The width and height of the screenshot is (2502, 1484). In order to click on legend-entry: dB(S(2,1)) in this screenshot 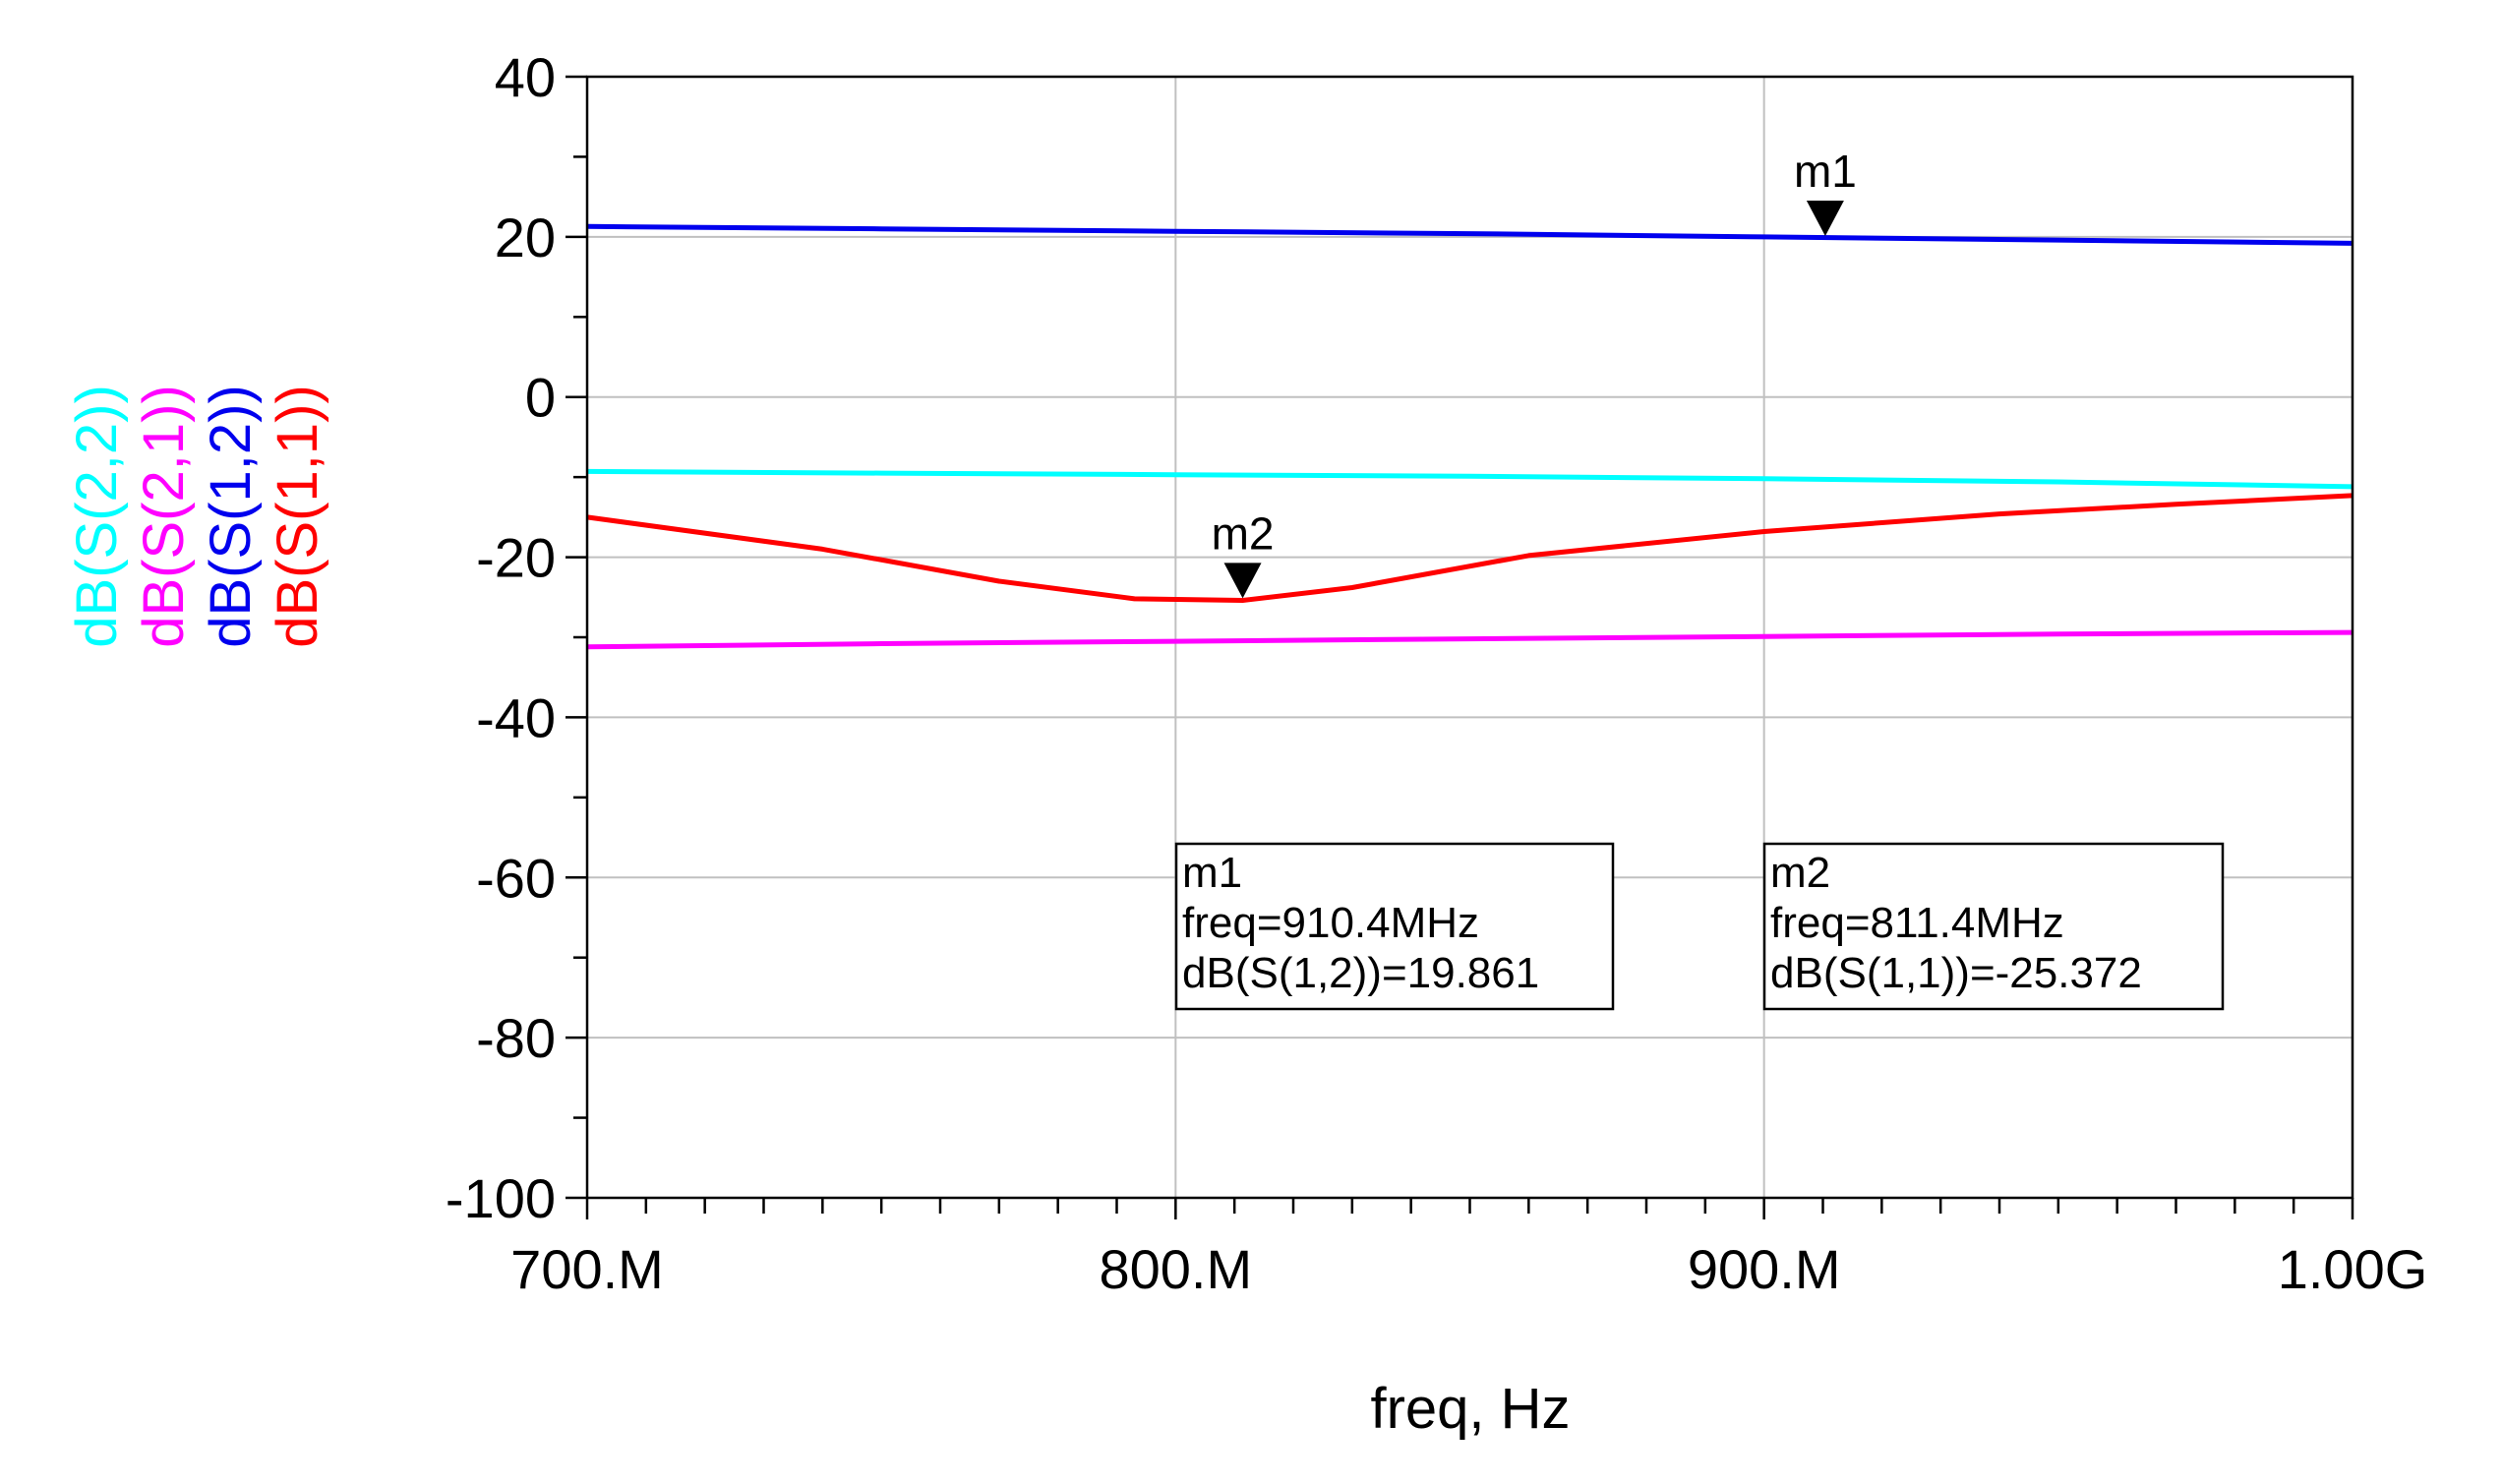, I will do `click(164, 516)`.